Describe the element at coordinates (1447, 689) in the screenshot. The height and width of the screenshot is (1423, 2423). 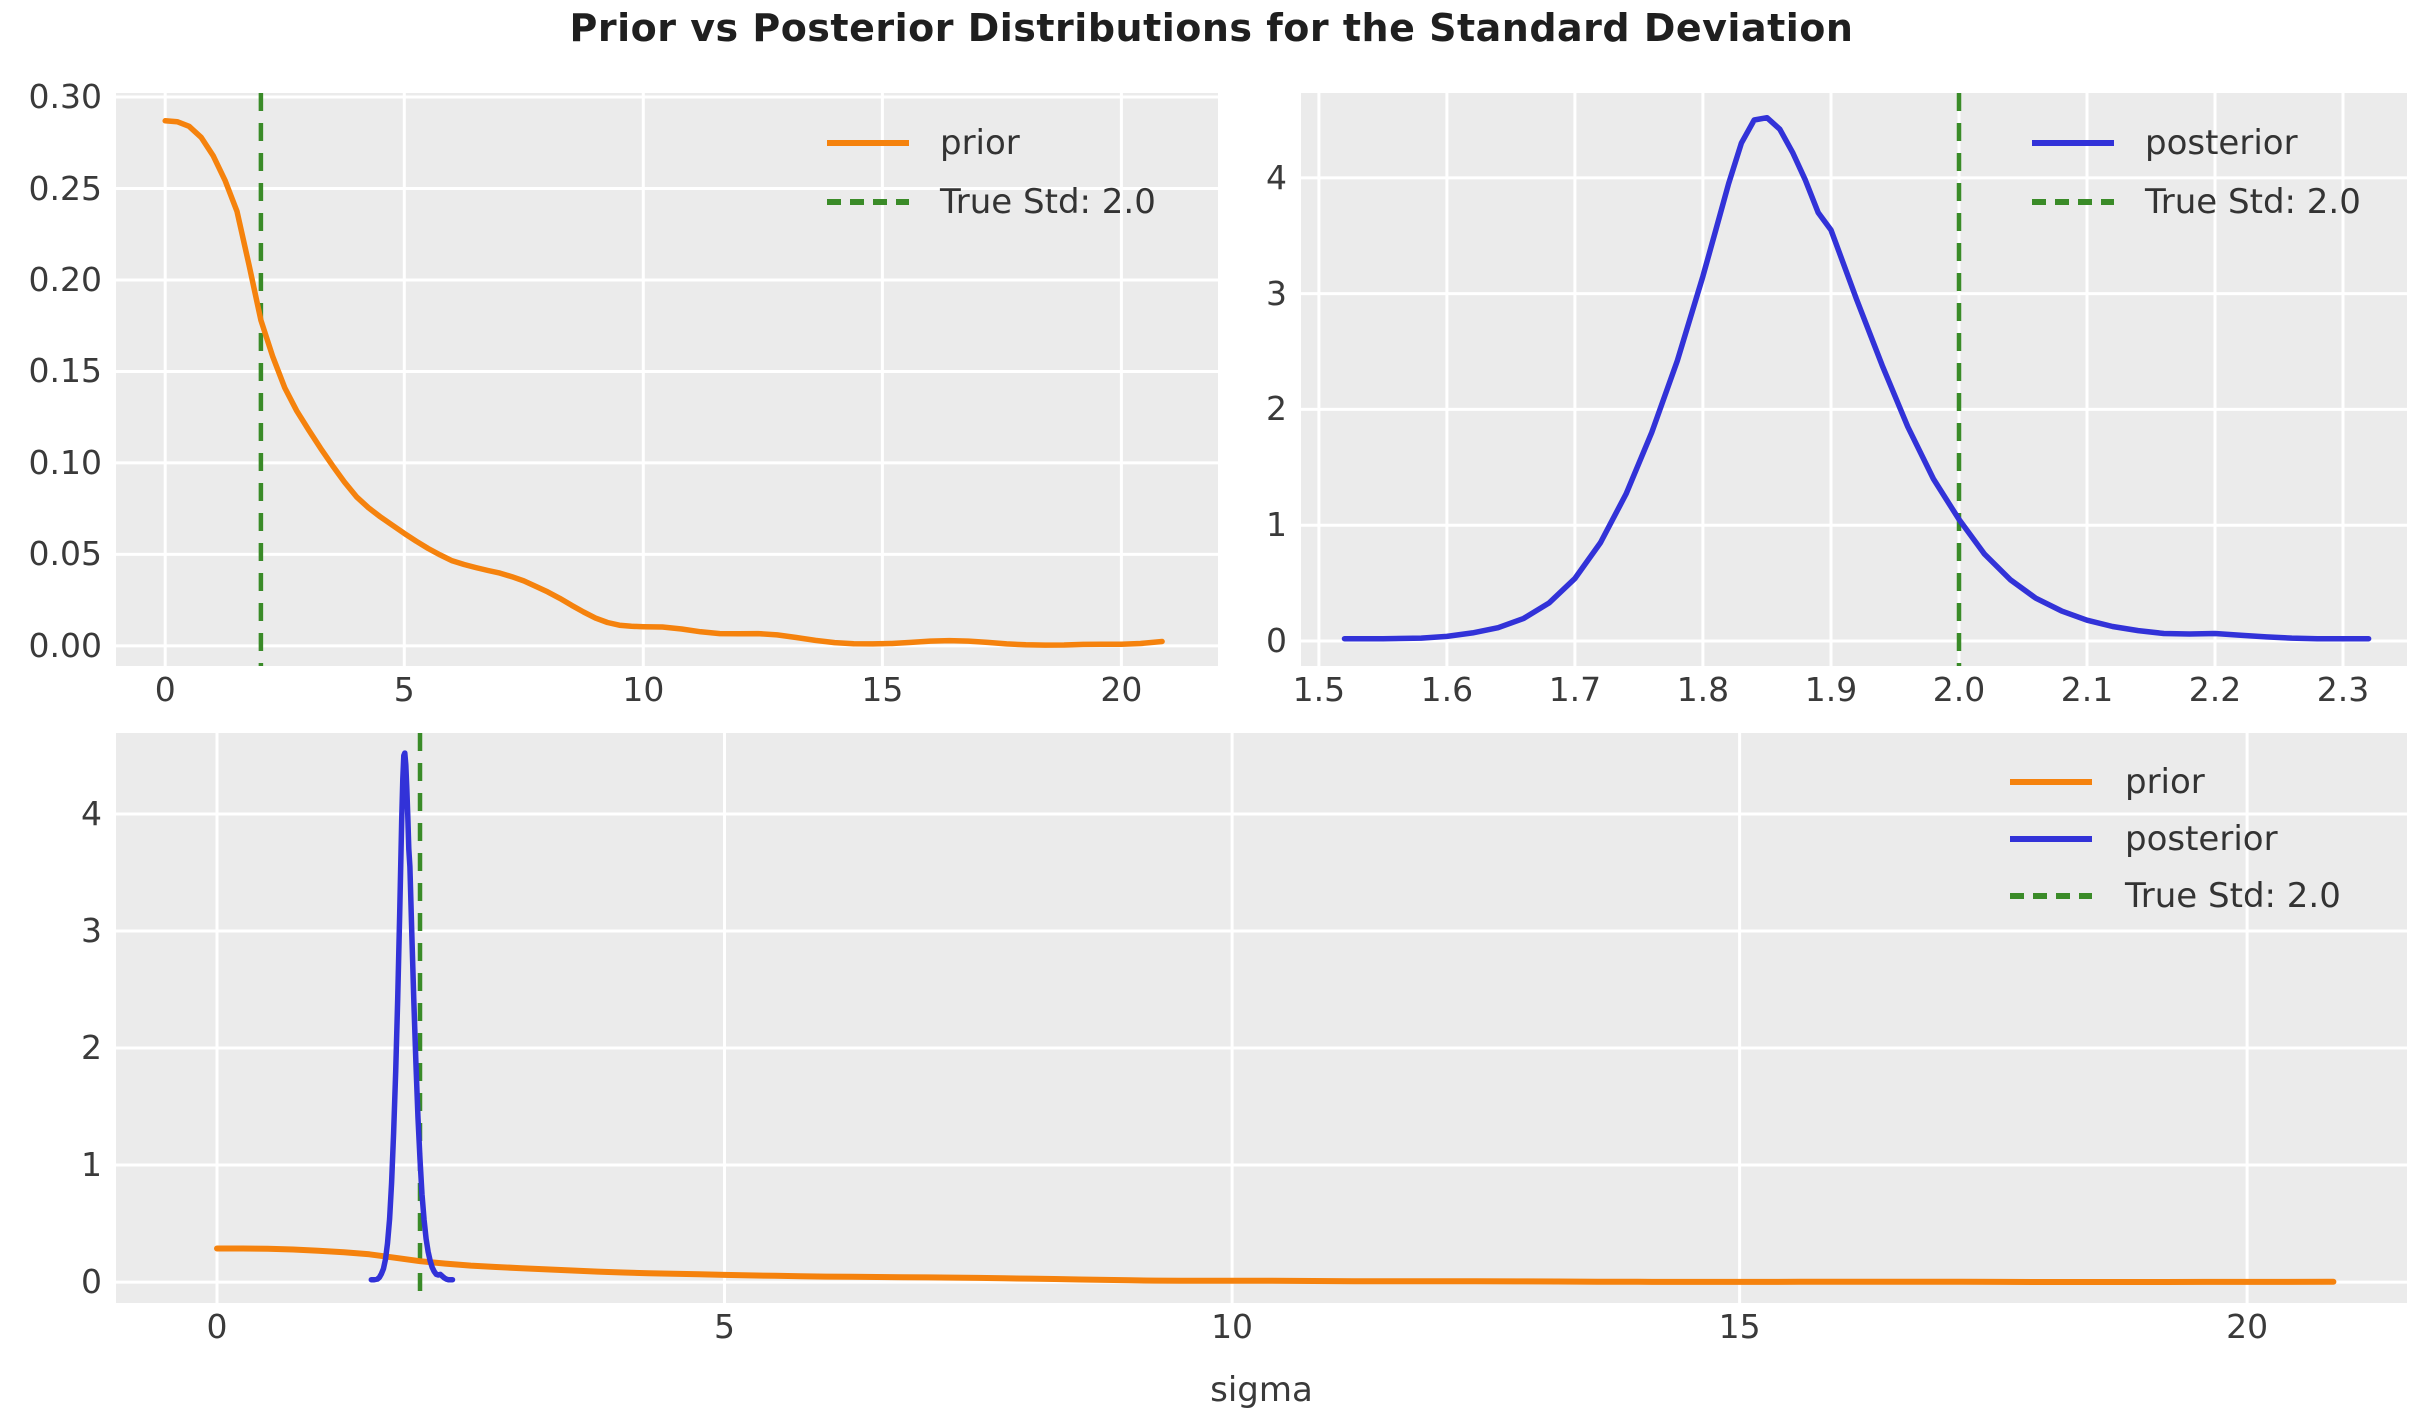
I see `x-tick-label: 1.6` at that location.